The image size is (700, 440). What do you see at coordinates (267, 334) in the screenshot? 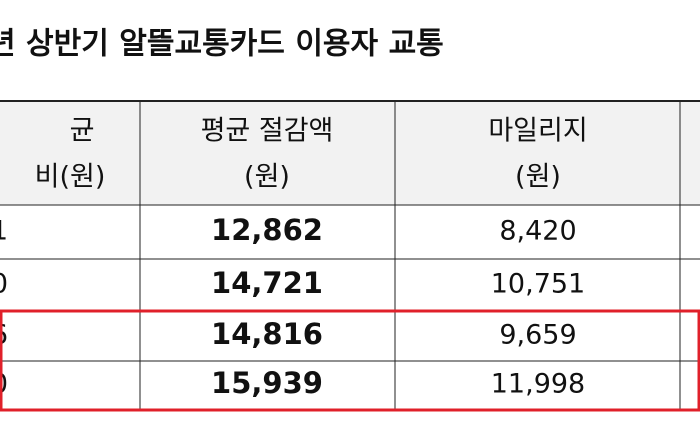
I see `cell: 14,816` at bounding box center [267, 334].